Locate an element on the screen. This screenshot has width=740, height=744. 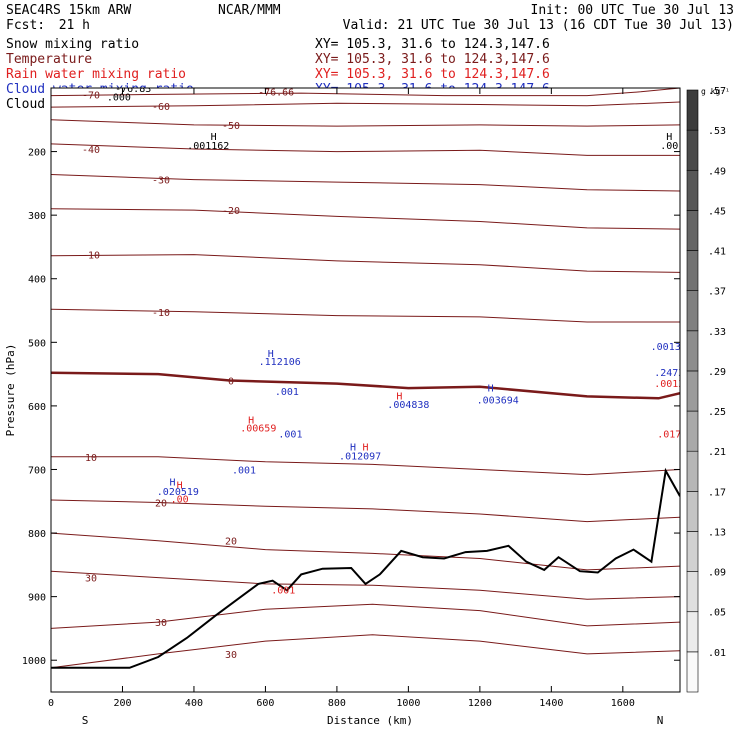
temperature-contour-label: 30 is located at coordinates (91, 579).